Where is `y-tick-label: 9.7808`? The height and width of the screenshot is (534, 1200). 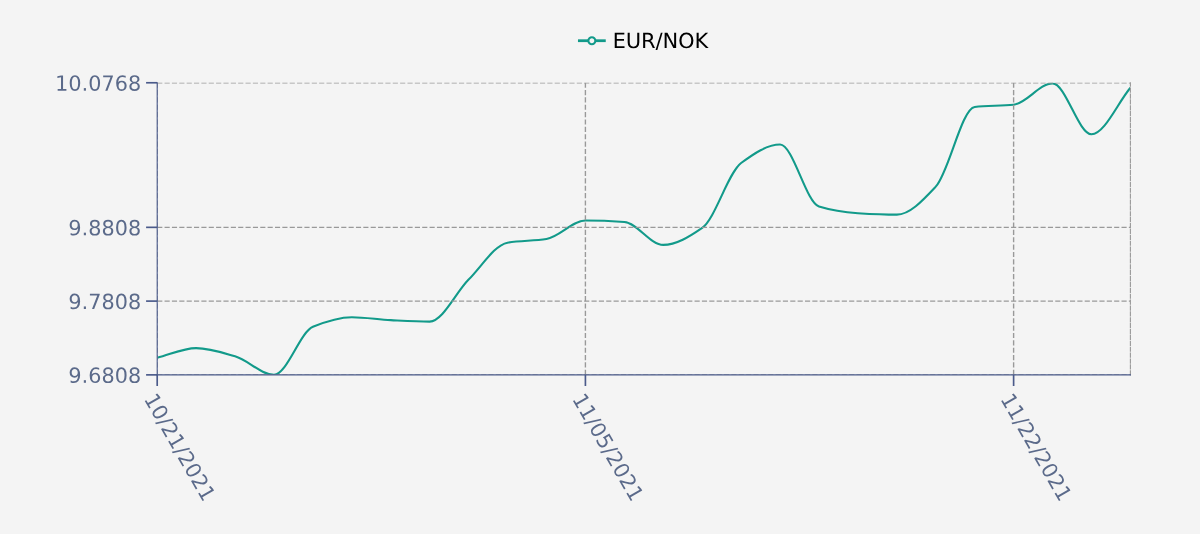
y-tick-label: 9.7808 is located at coordinates (104, 301).